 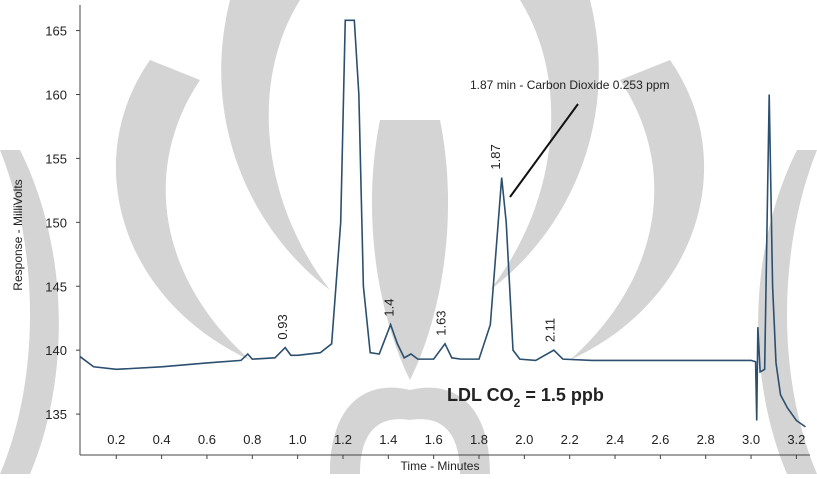 I want to click on y-tick-label: 160, so click(x=56, y=94).